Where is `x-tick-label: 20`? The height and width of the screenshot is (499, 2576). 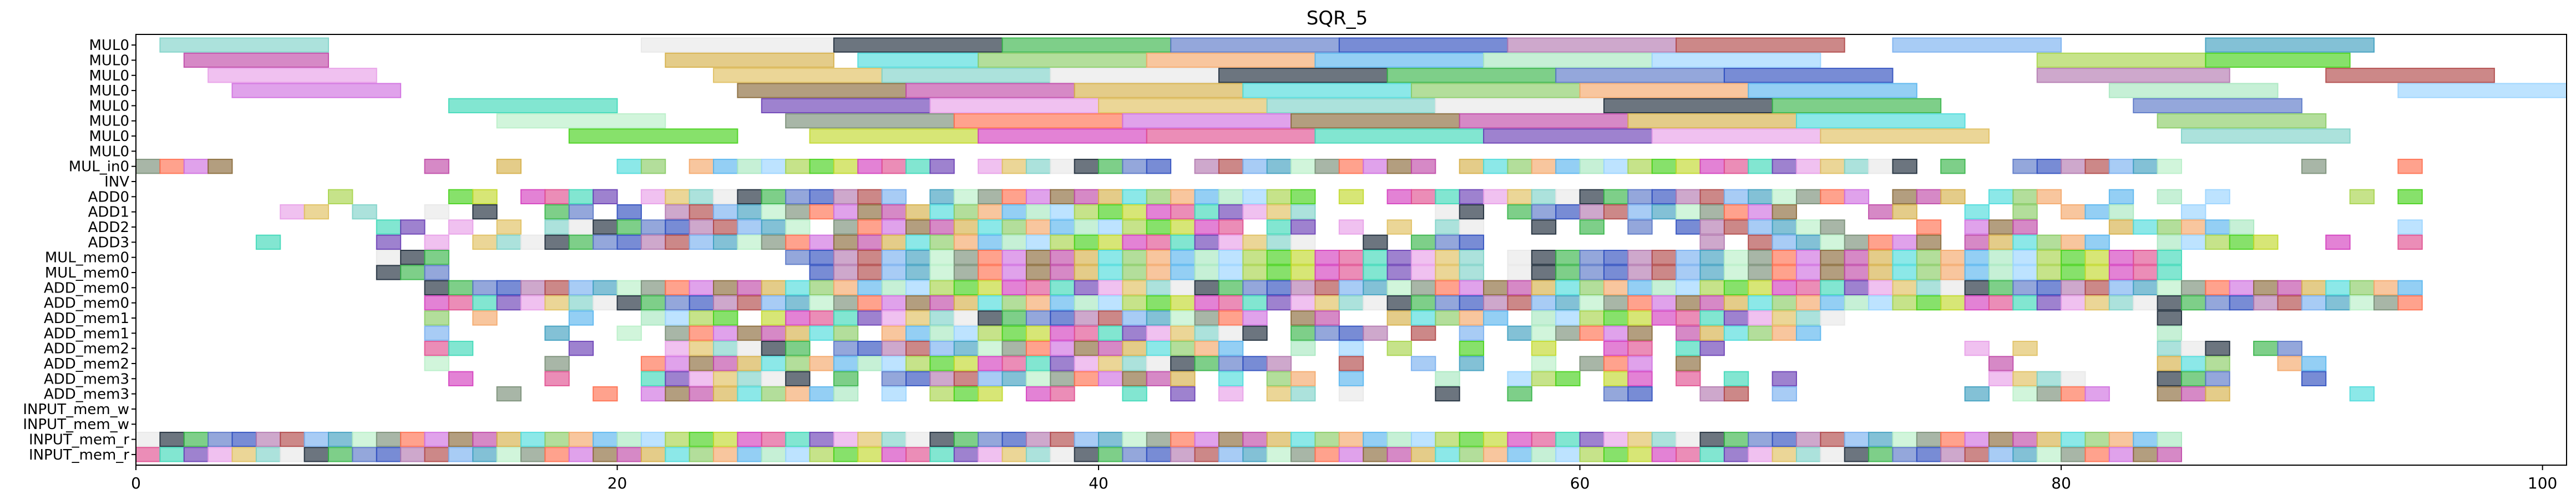
x-tick-label: 20 is located at coordinates (617, 483).